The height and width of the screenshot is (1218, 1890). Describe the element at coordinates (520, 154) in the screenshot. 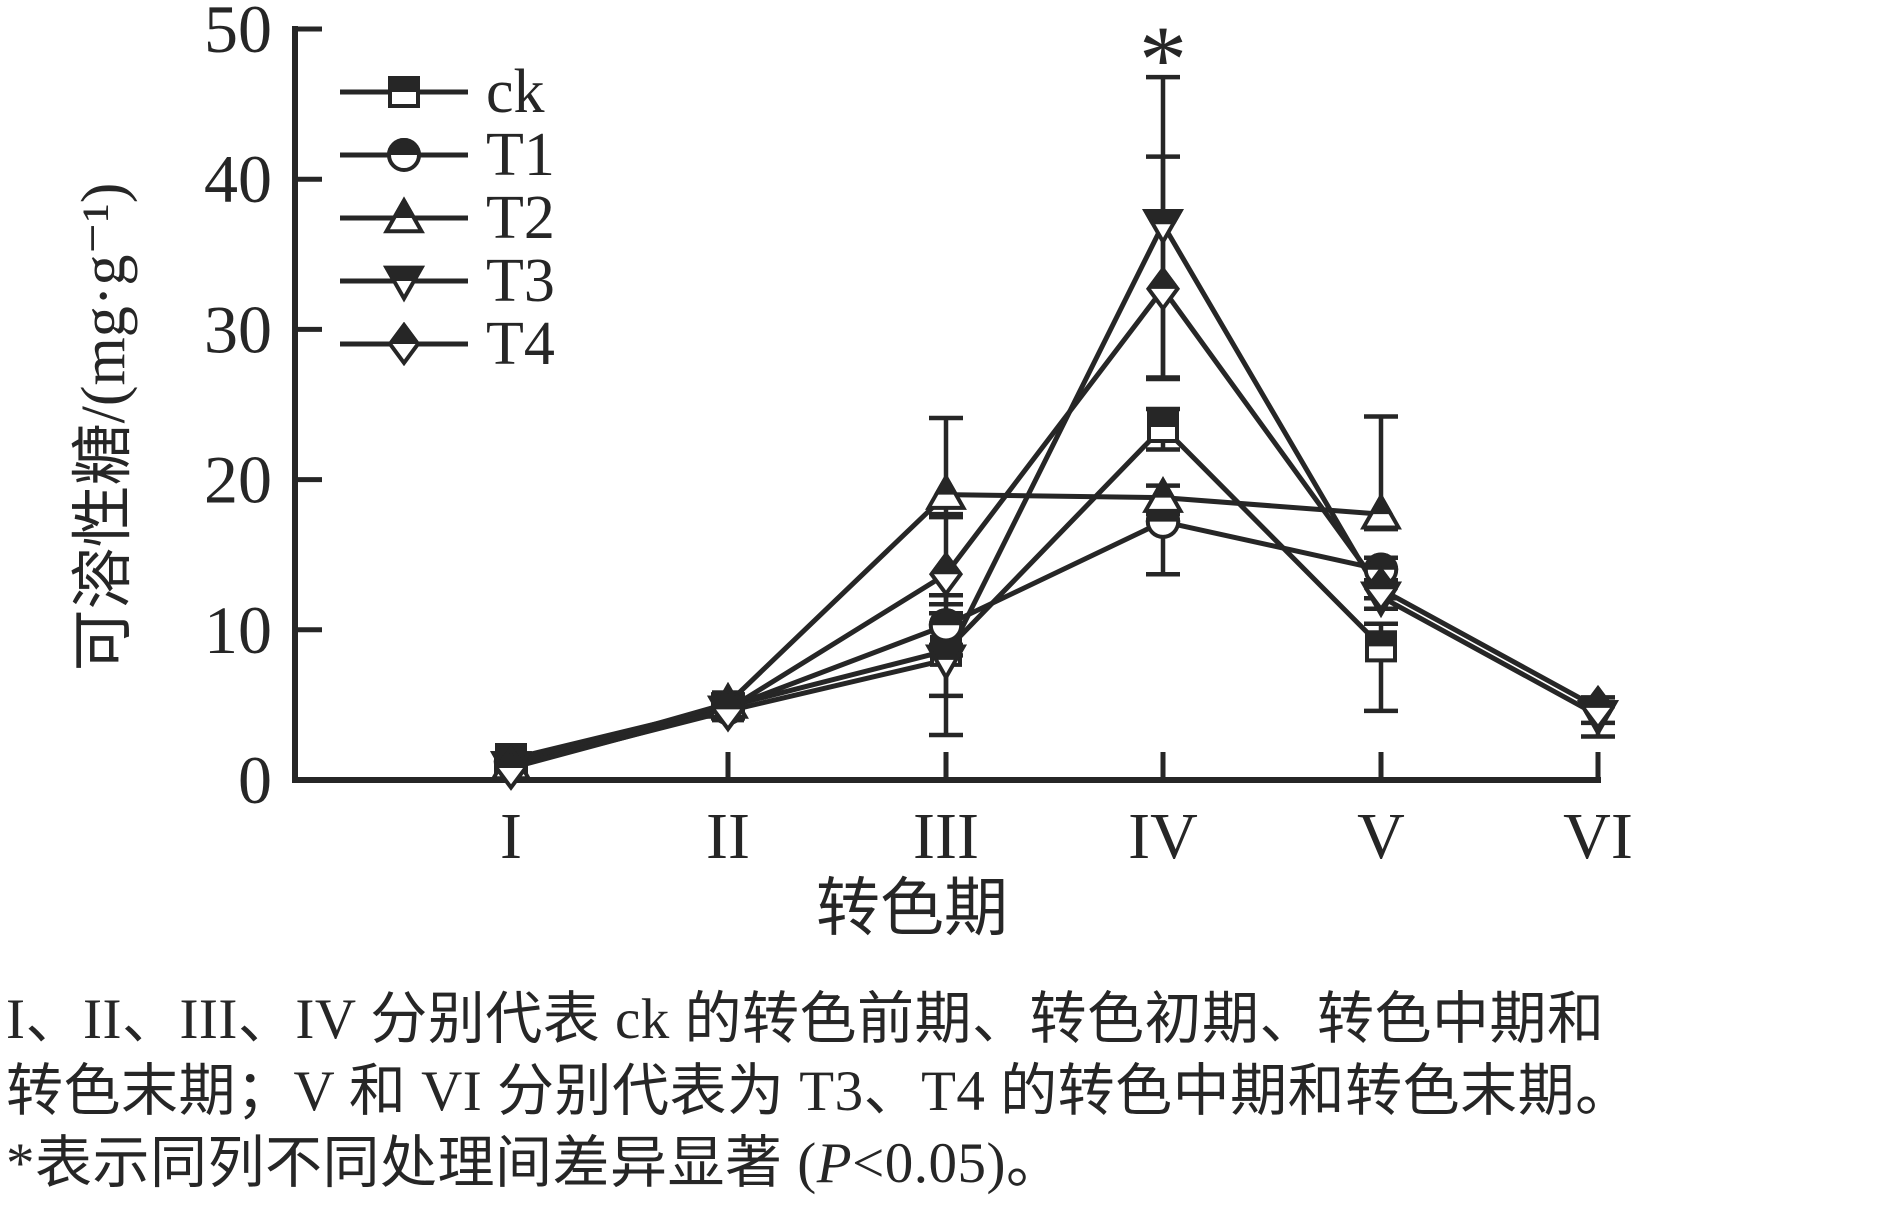

I see `legend-label: T1` at that location.